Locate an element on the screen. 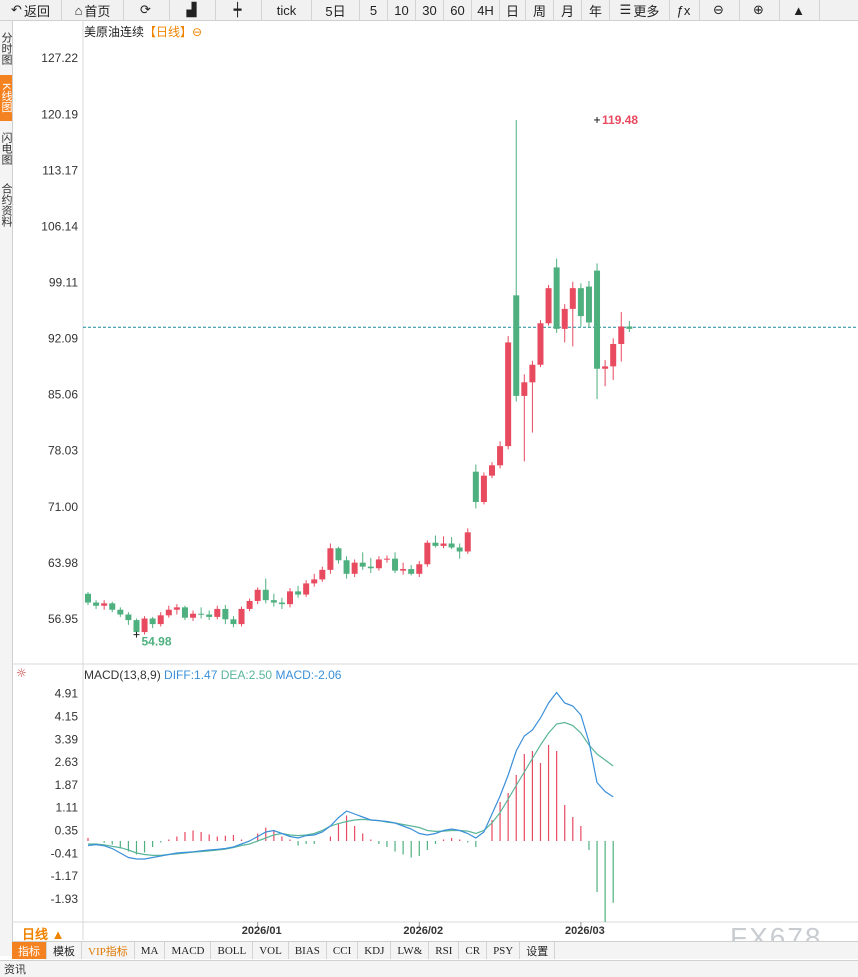 The height and width of the screenshot is (977, 858). toolbar-label: 30 is located at coordinates (429, 10).